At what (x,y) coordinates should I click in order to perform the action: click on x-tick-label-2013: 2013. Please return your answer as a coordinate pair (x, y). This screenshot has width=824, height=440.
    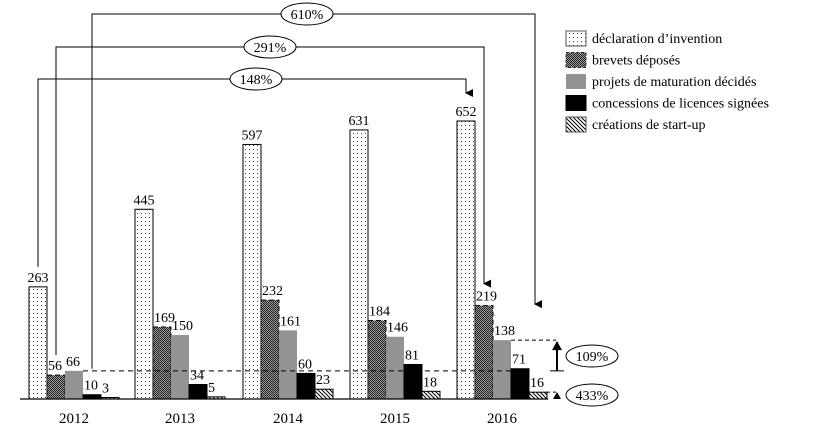
    Looking at the image, I should click on (180, 419).